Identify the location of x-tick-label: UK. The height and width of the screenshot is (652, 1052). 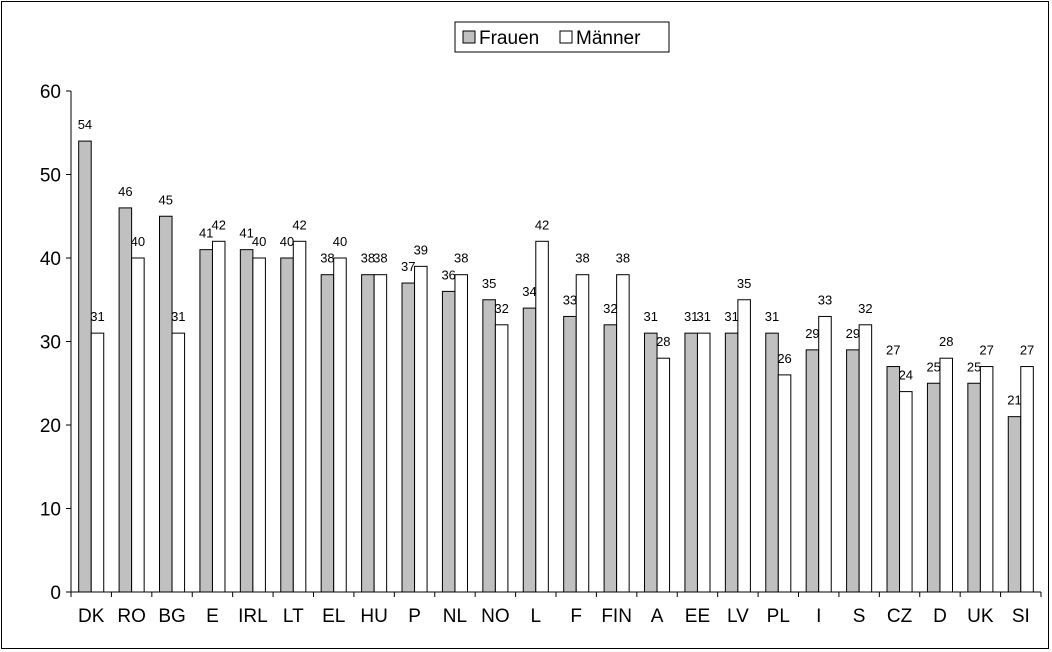
(980, 616).